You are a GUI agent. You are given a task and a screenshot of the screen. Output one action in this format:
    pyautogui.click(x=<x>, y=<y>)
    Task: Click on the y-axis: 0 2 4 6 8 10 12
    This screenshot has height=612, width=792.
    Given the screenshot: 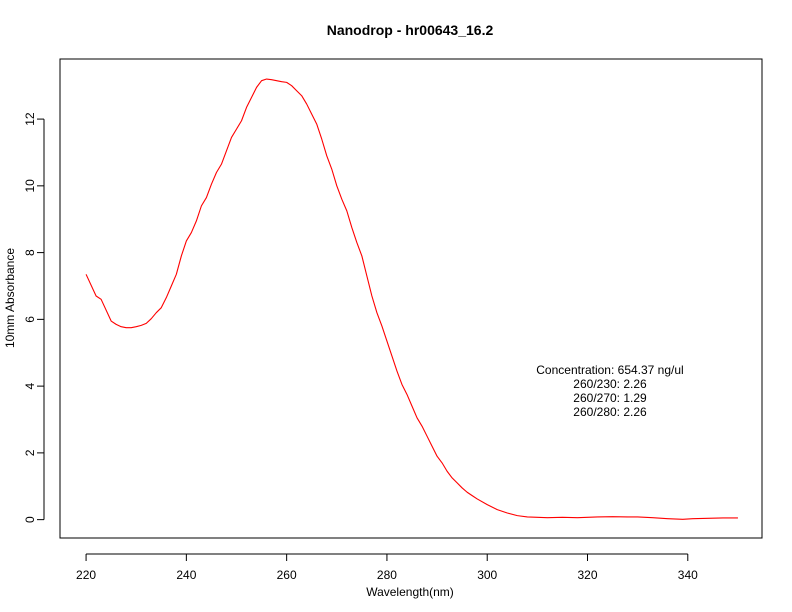 What is the action you would take?
    pyautogui.click(x=34, y=317)
    